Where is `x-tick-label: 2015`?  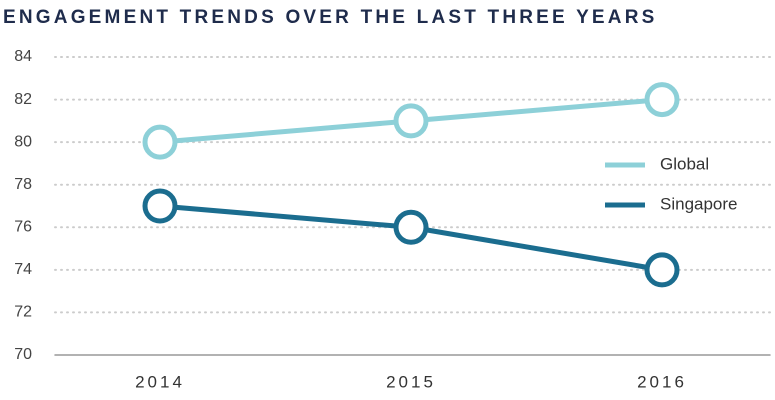 x-tick-label: 2015 is located at coordinates (411, 381).